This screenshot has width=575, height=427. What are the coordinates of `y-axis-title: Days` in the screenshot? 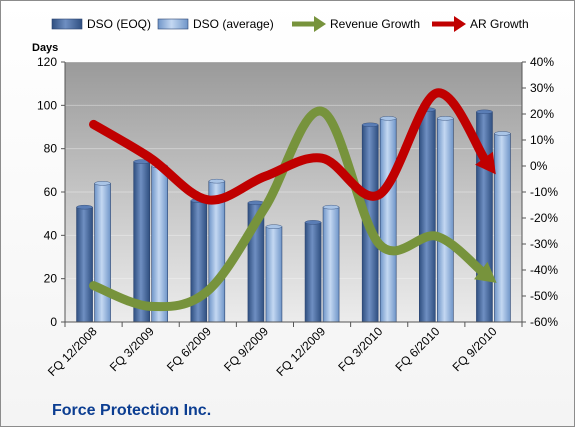 It's located at (45, 48).